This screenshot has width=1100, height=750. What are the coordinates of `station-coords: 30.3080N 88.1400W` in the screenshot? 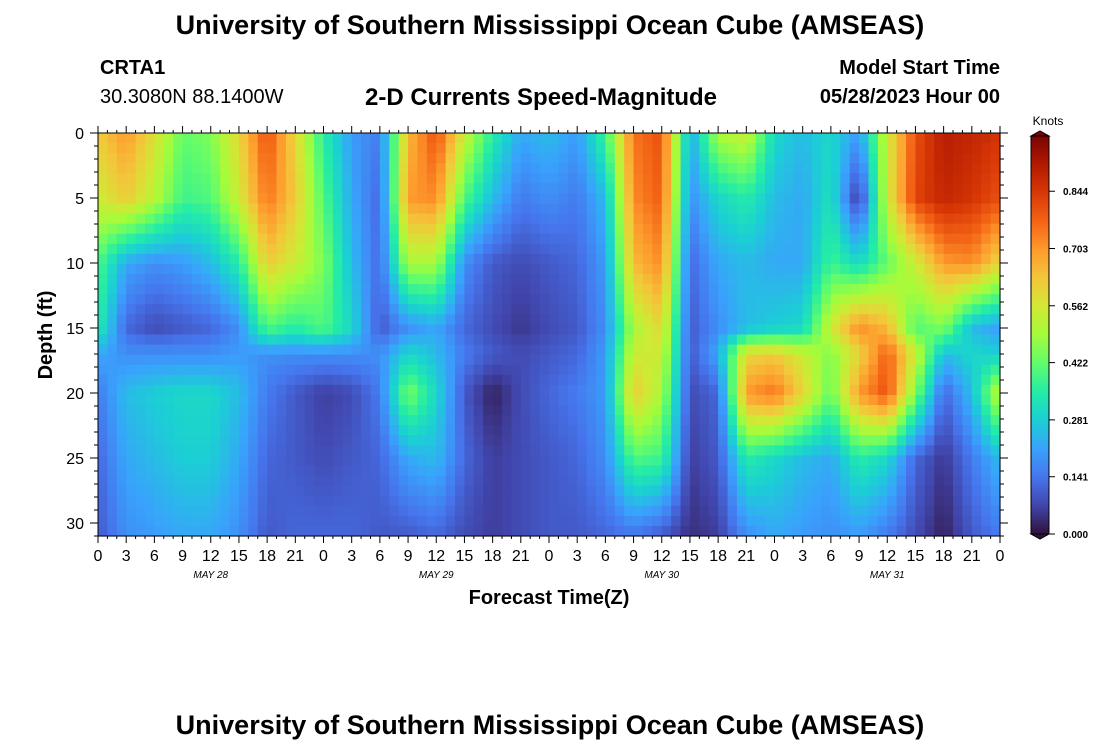 It's located at (192, 97).